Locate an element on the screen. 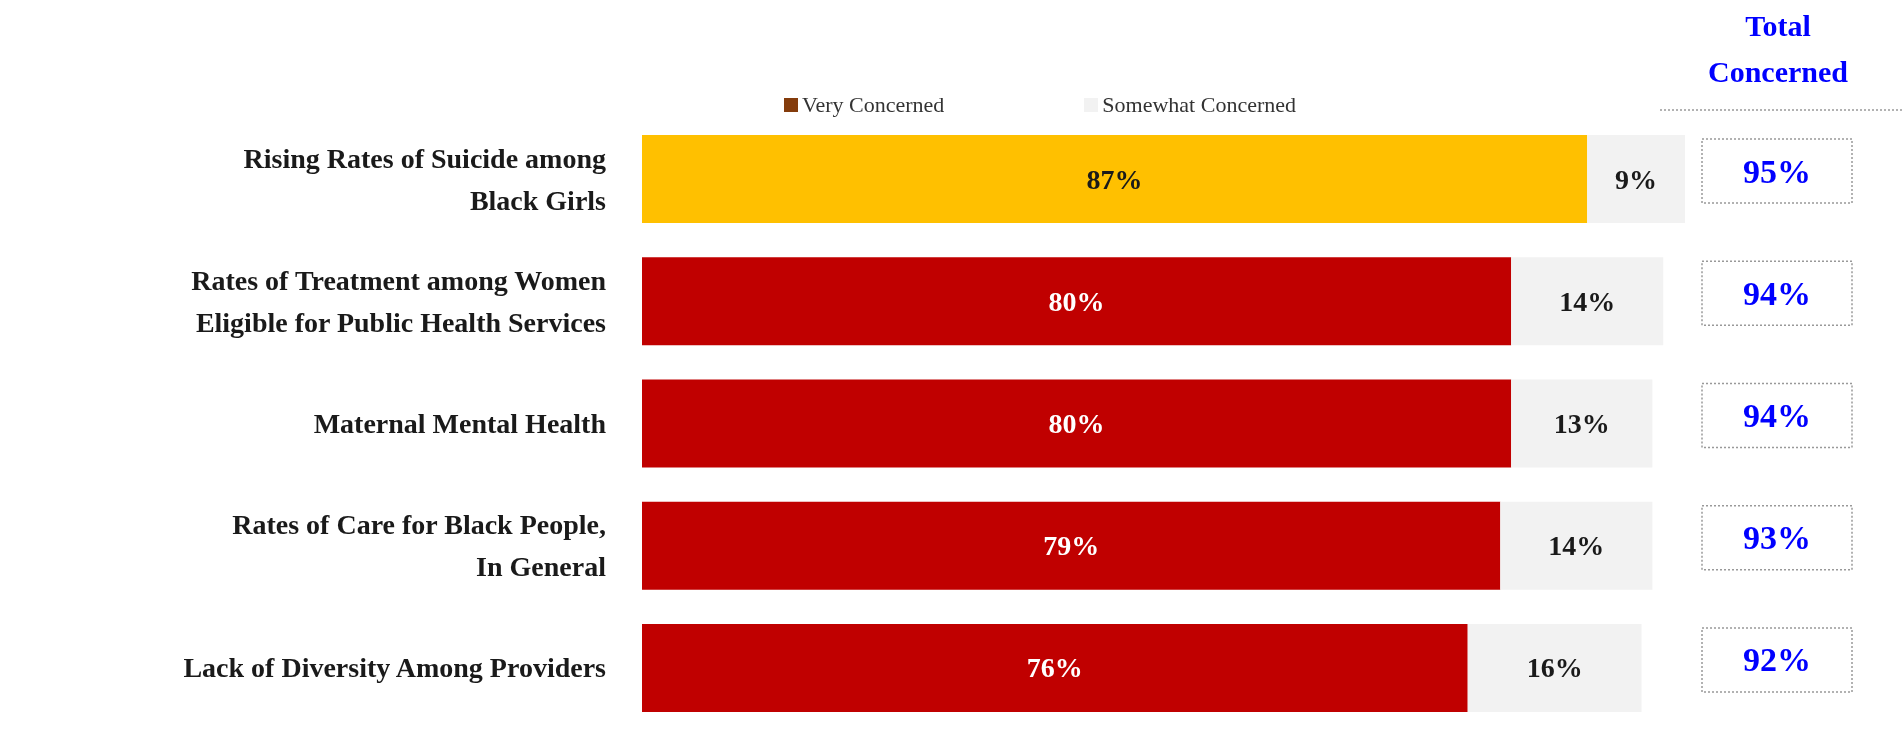  total-label: 95% is located at coordinates (1777, 171).